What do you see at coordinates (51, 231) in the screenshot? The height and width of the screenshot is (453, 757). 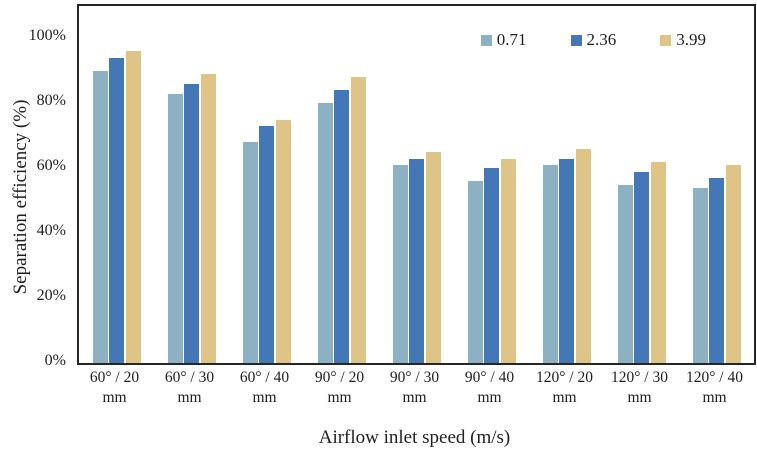 I see `y-tick-label: 40%` at bounding box center [51, 231].